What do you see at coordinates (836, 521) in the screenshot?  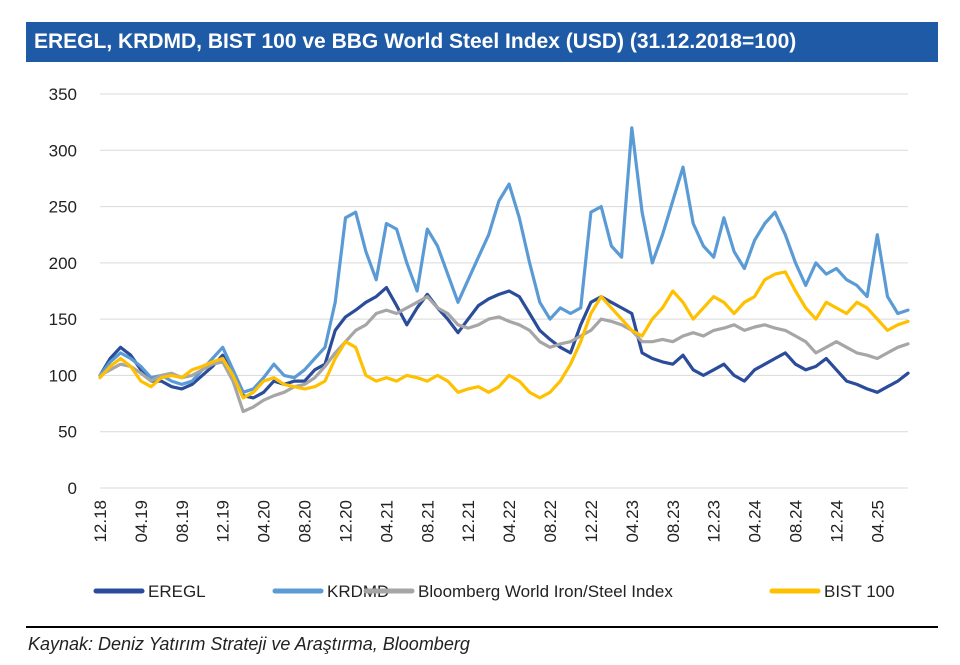 I see `x-tick-label: 12.24` at bounding box center [836, 521].